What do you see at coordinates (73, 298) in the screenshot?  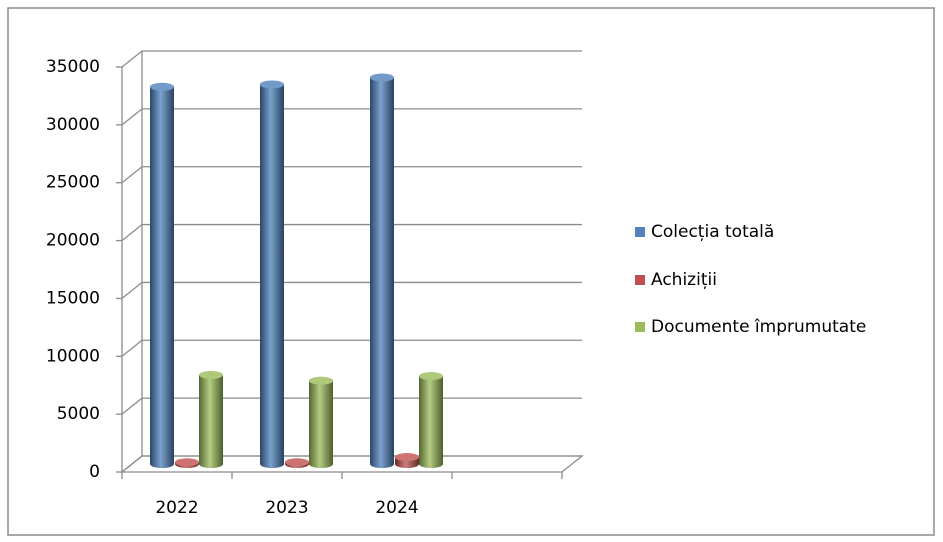 I see `y-tick-label: 15000` at bounding box center [73, 298].